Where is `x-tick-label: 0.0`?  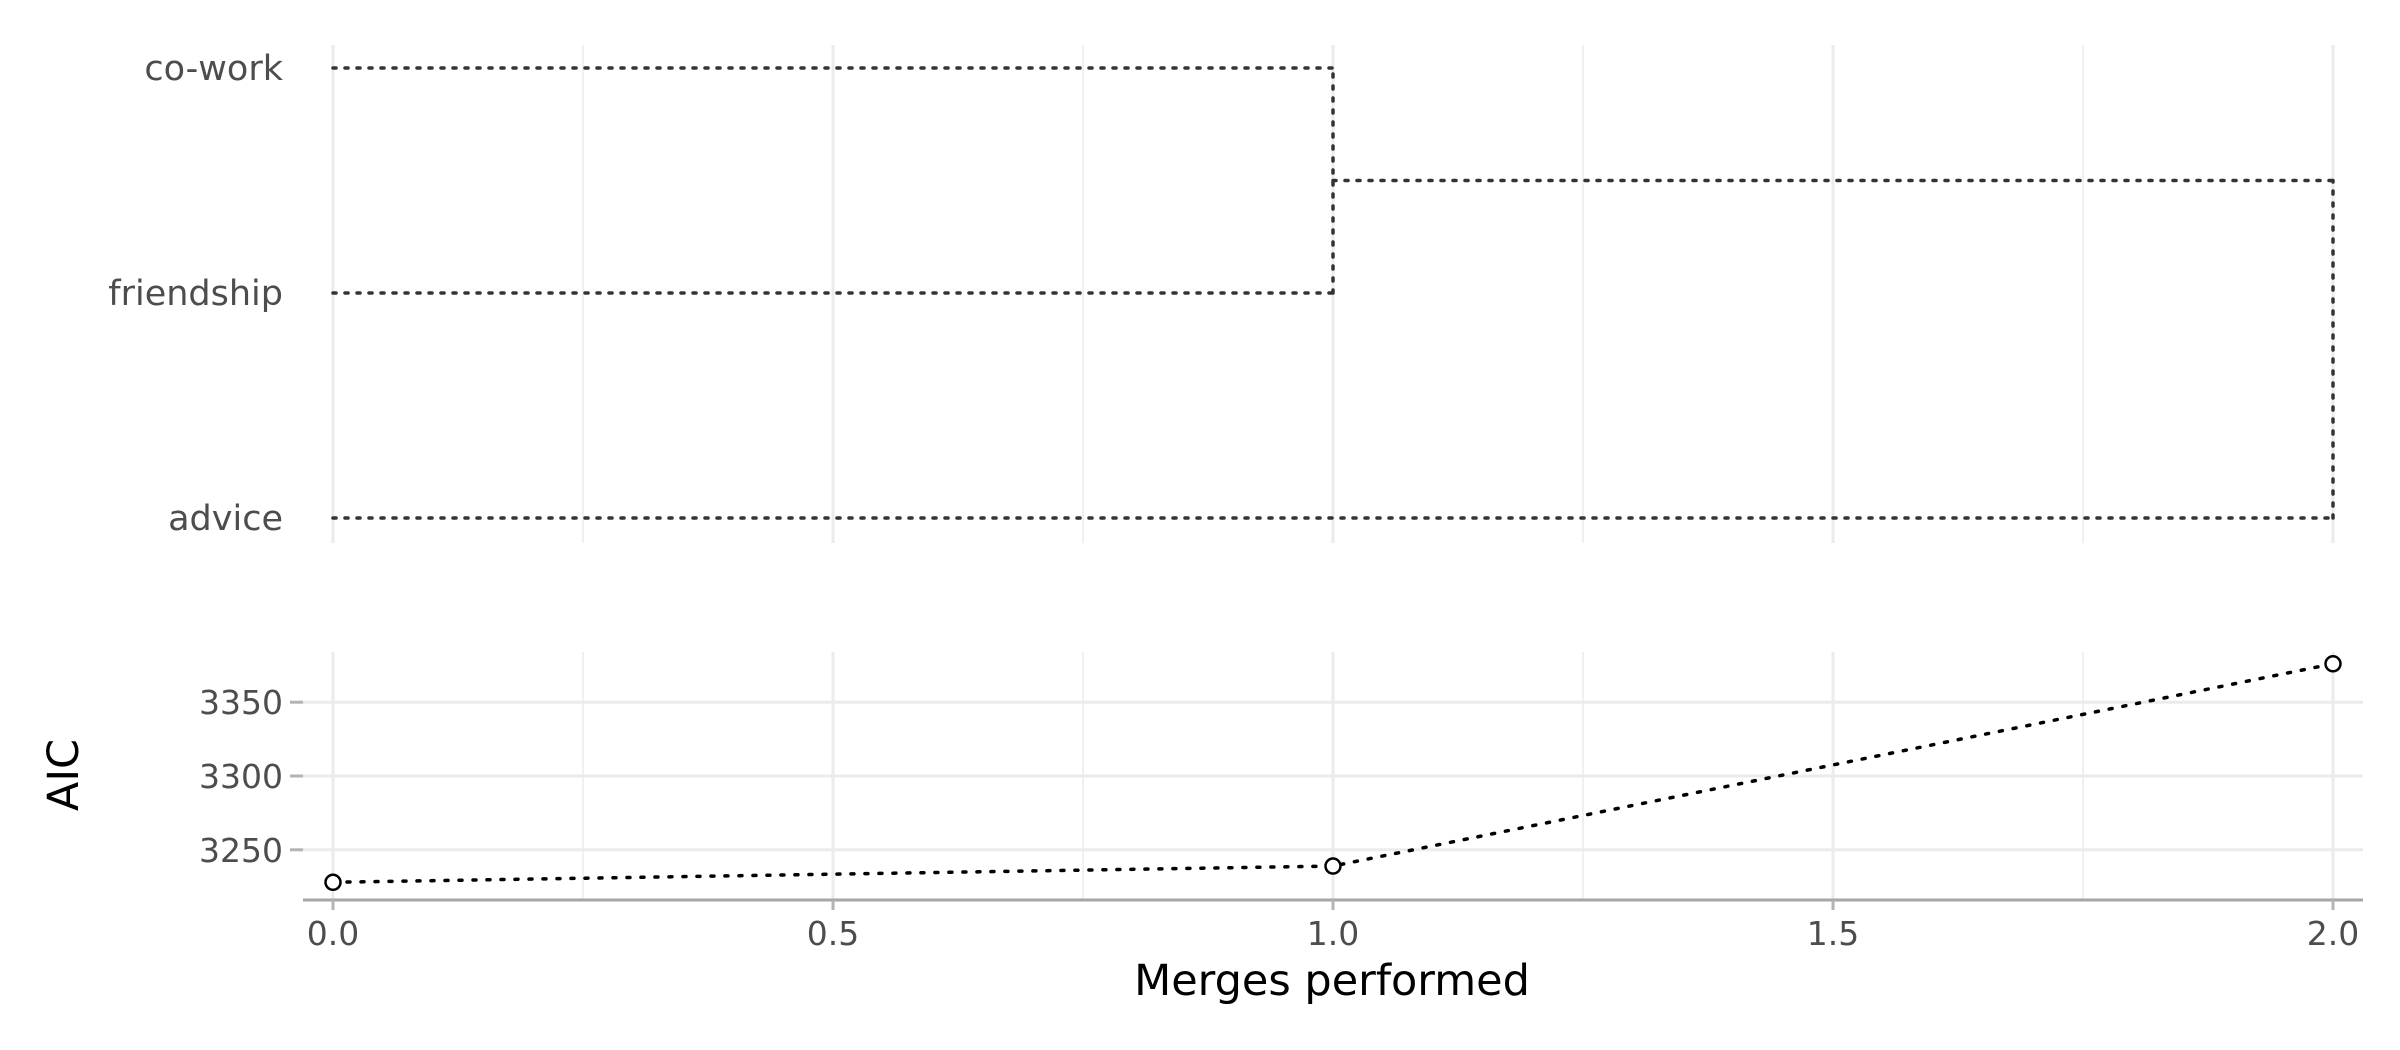
x-tick-label: 0.0 is located at coordinates (333, 933).